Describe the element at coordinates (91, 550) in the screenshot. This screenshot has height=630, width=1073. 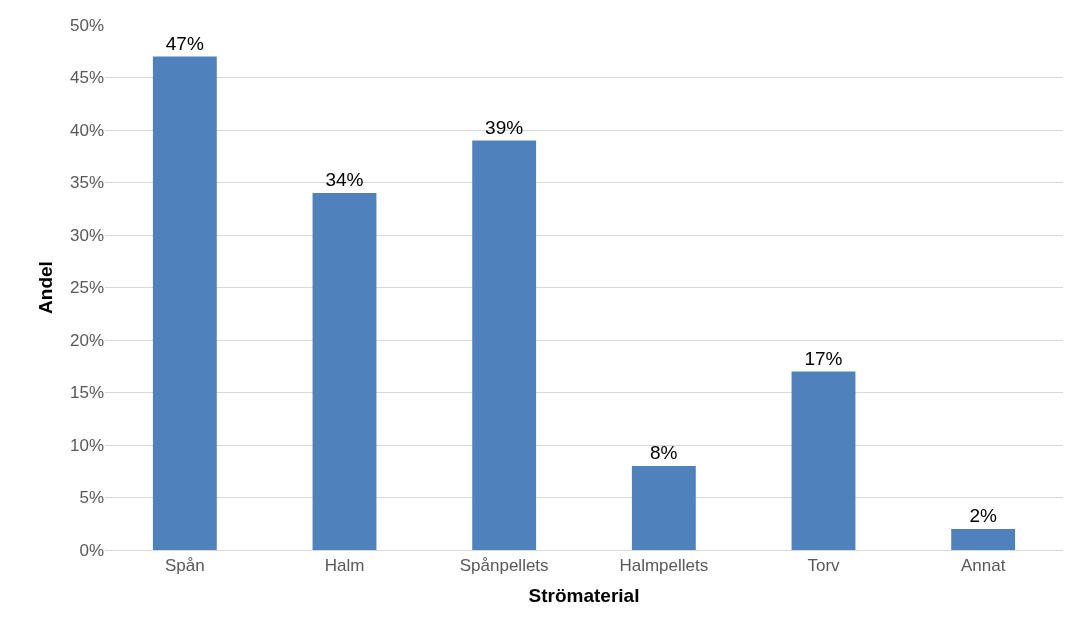
I see `y-tick-label: 0%` at that location.